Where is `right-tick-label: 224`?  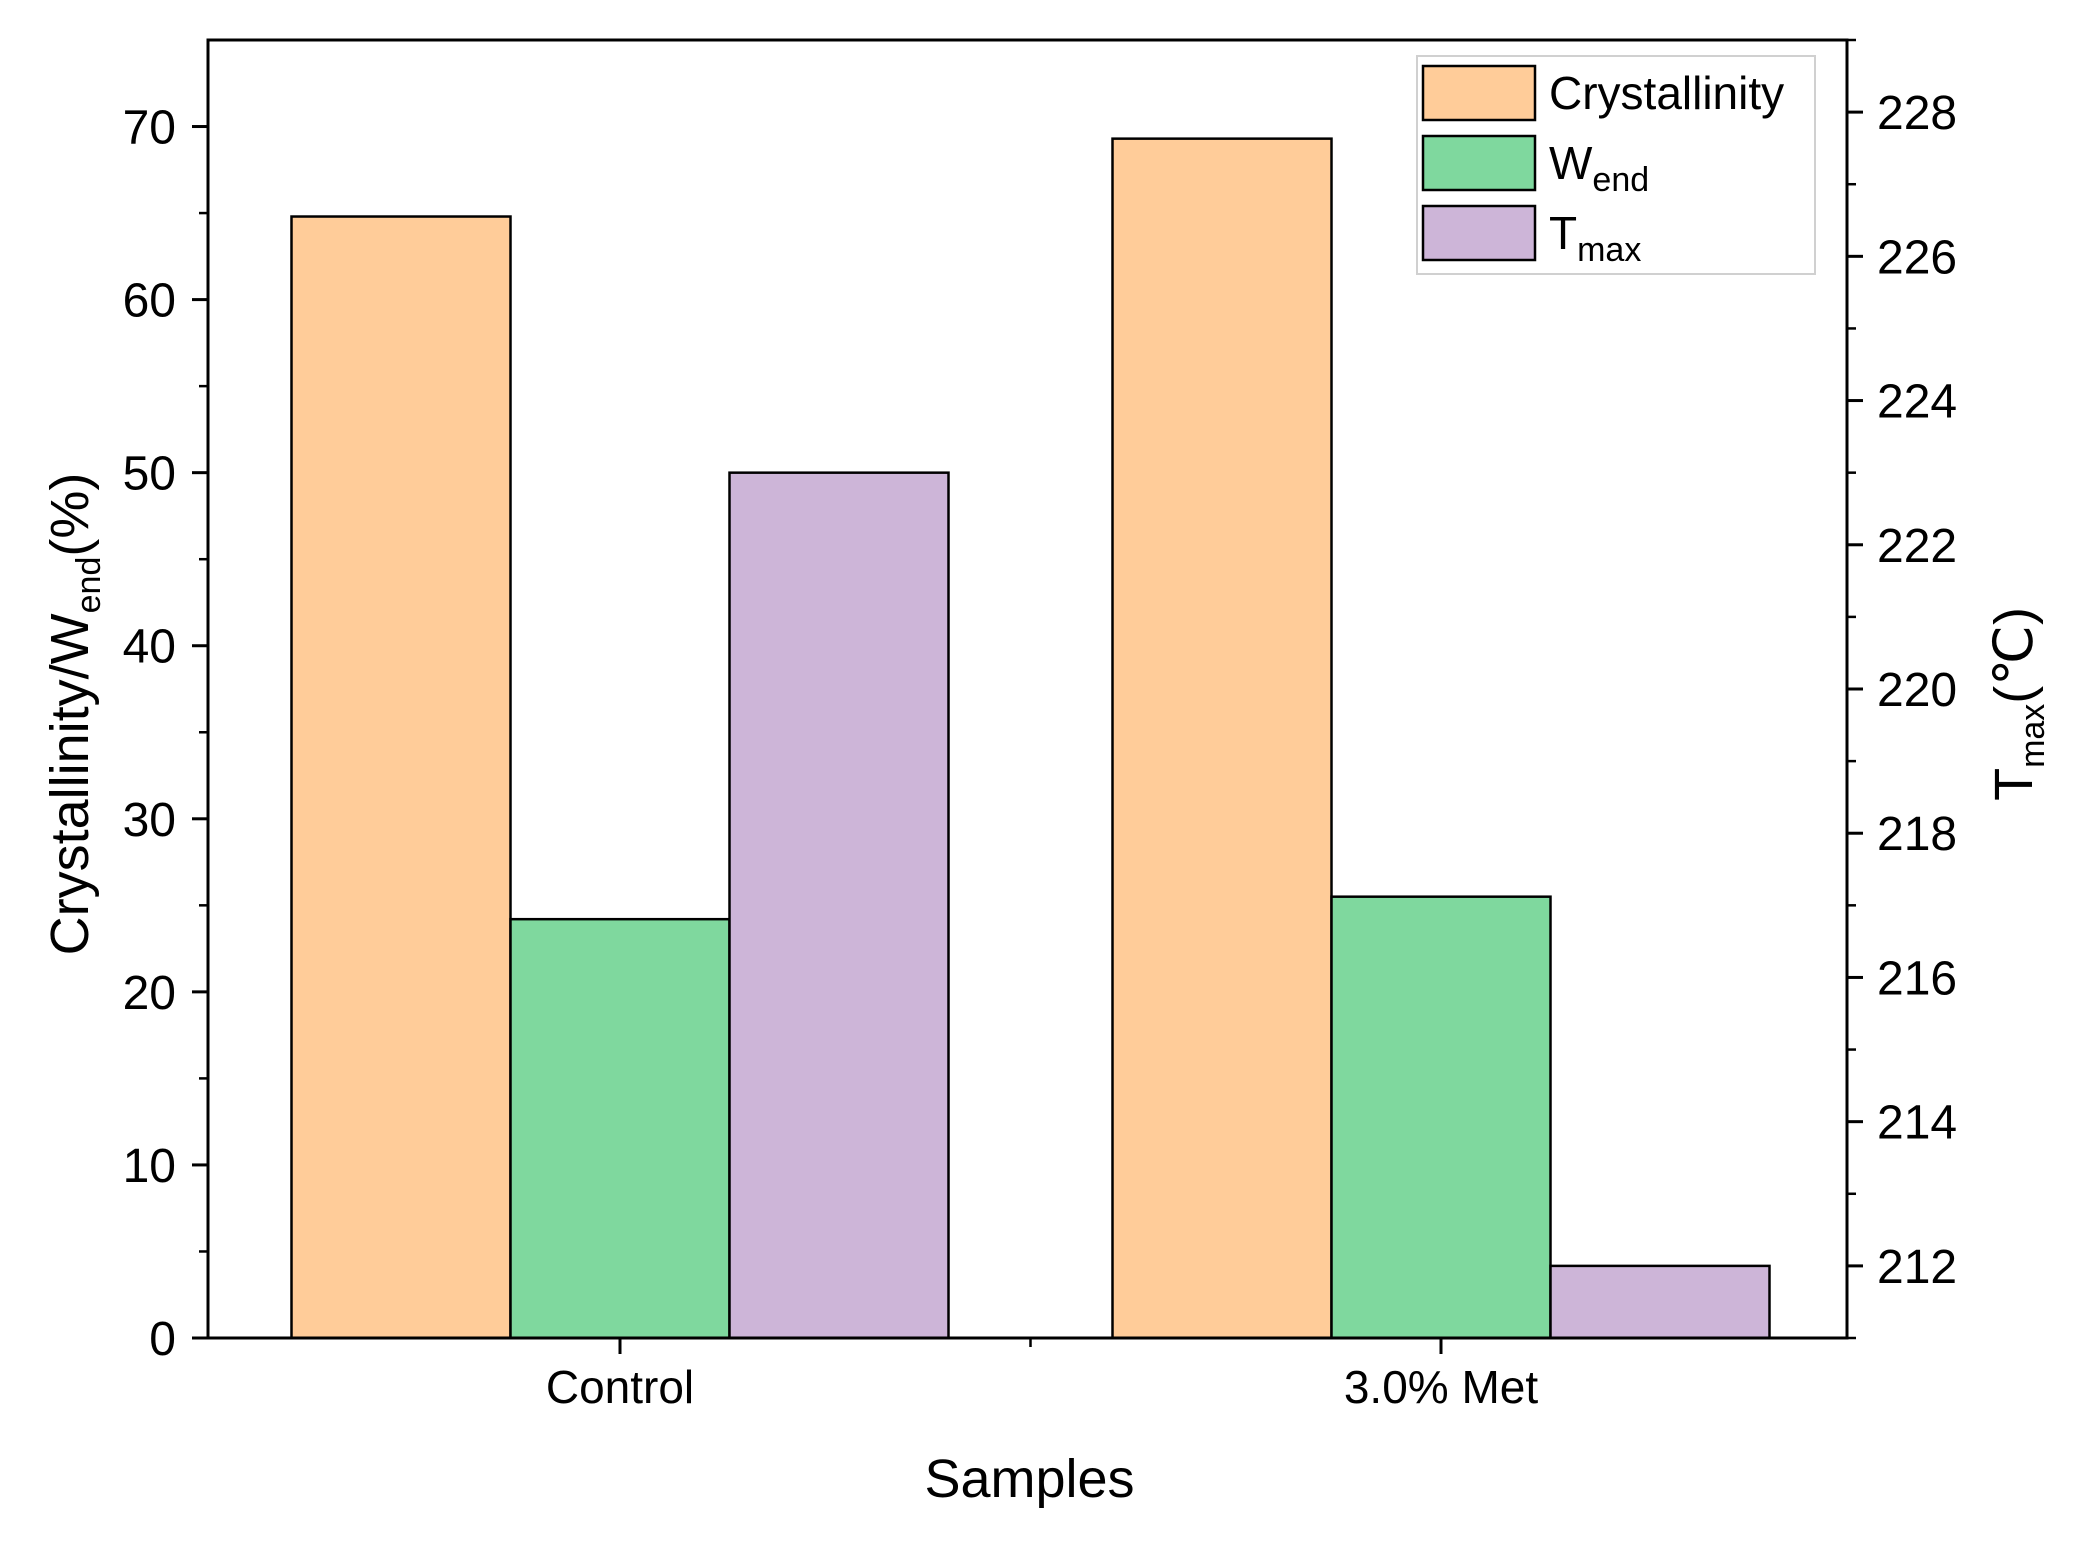
right-tick-label: 224 is located at coordinates (1917, 402).